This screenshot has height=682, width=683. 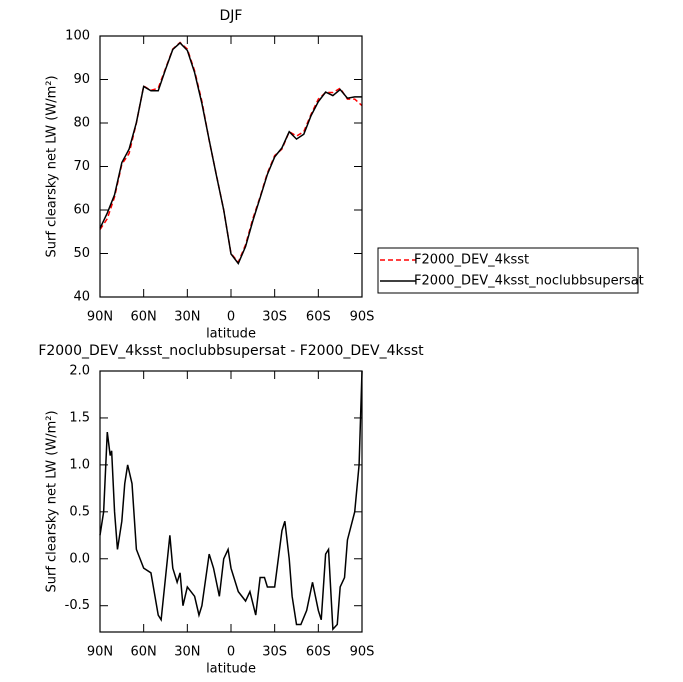 I want to click on chart-title: DJF, so click(x=231, y=16).